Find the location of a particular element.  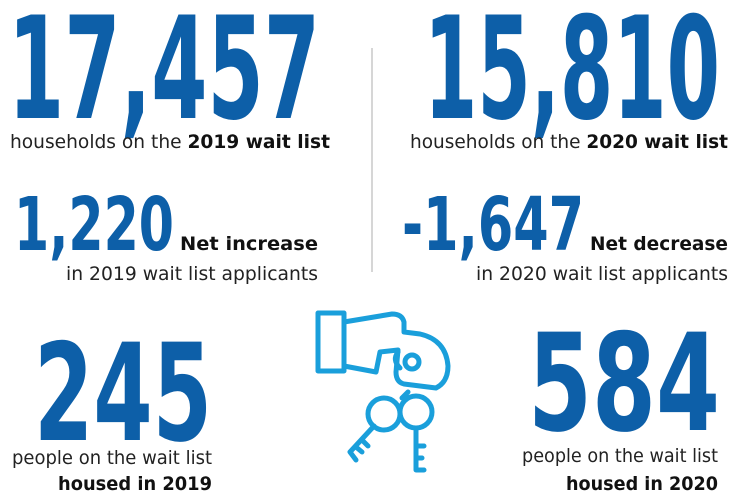

wait-list-2019-caption: households on the 2019 wait list is located at coordinates (170, 142).